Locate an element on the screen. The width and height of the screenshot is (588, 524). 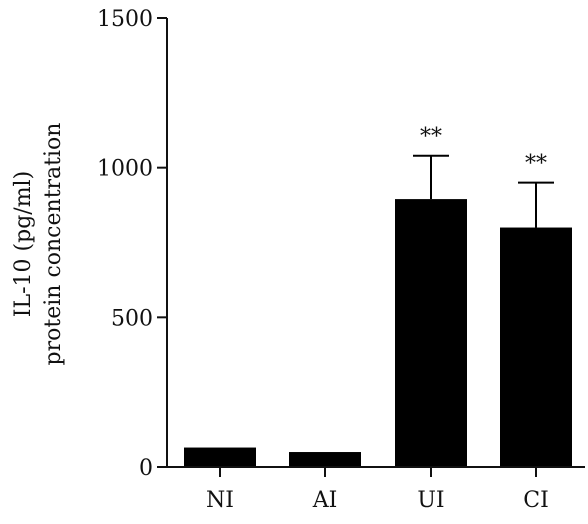
x-tick-label: CI is located at coordinates (536, 500).